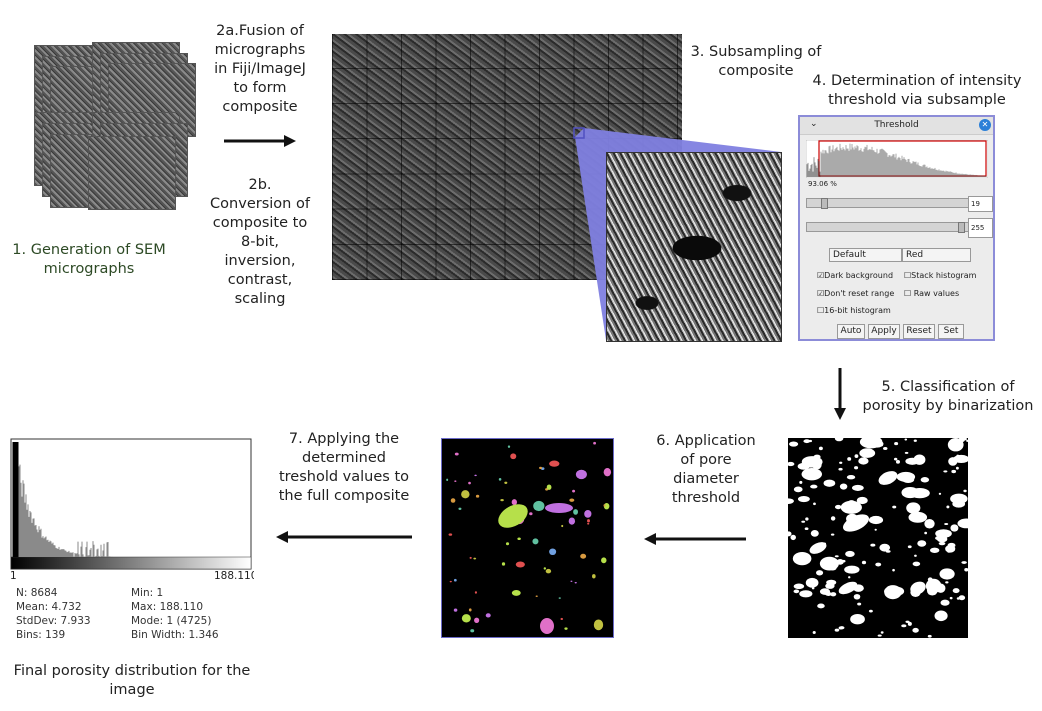  I want to click on reset-button: Reset, so click(919, 331).